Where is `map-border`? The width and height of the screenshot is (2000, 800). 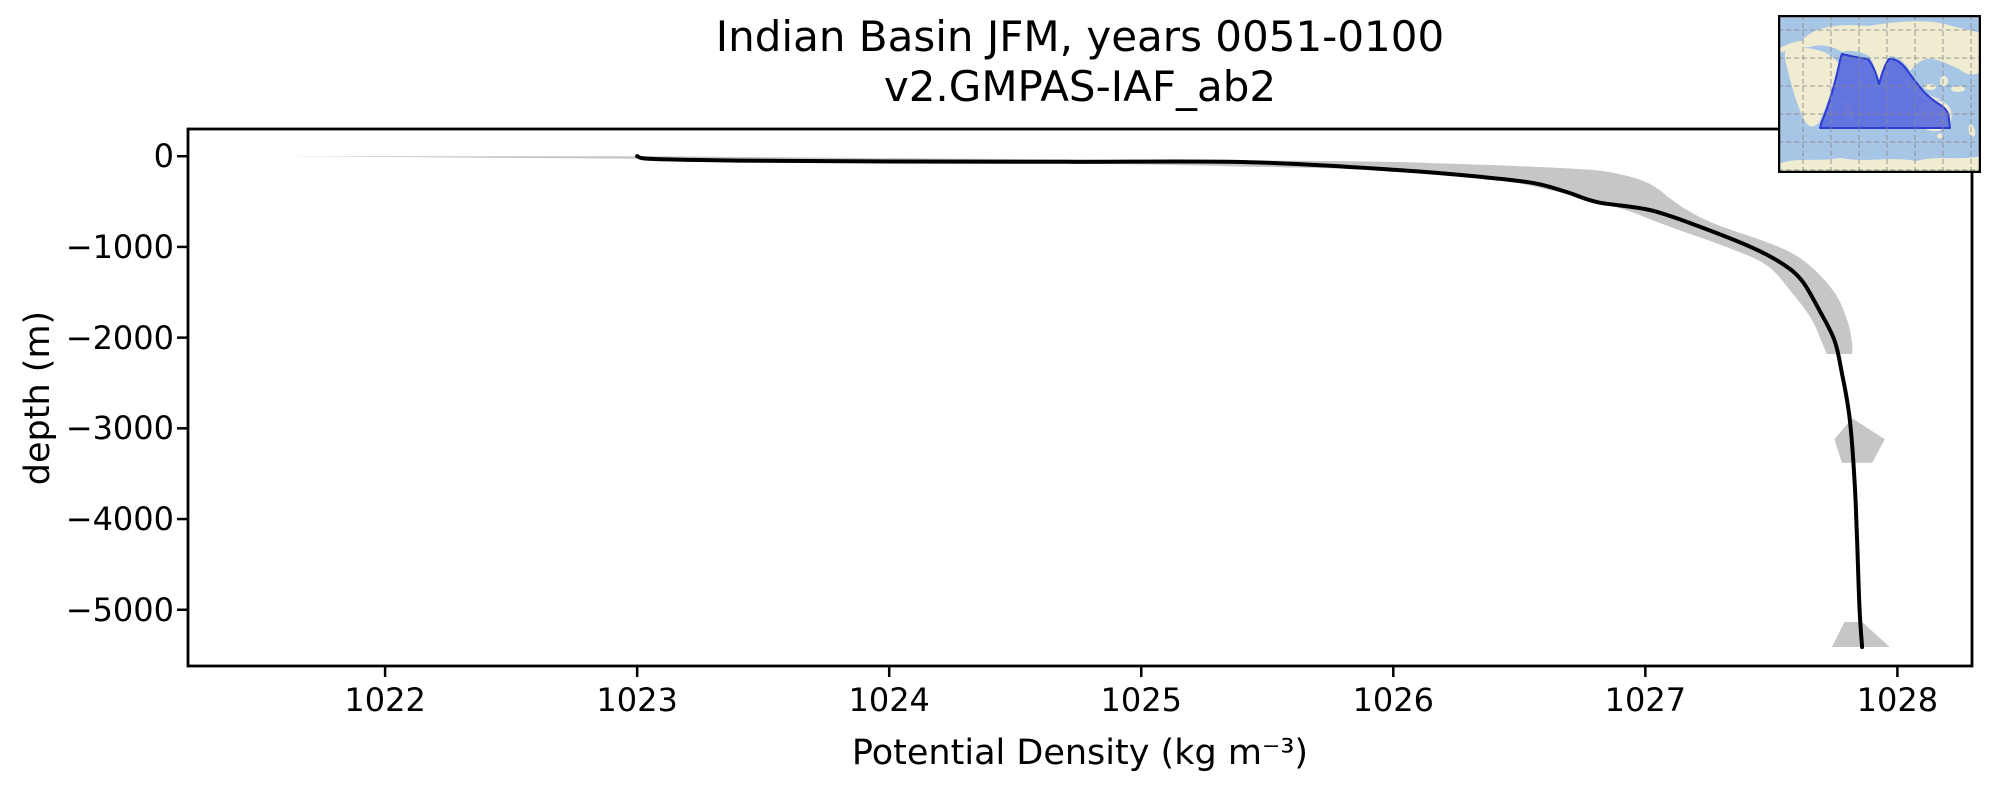
map-border is located at coordinates (1879, 94).